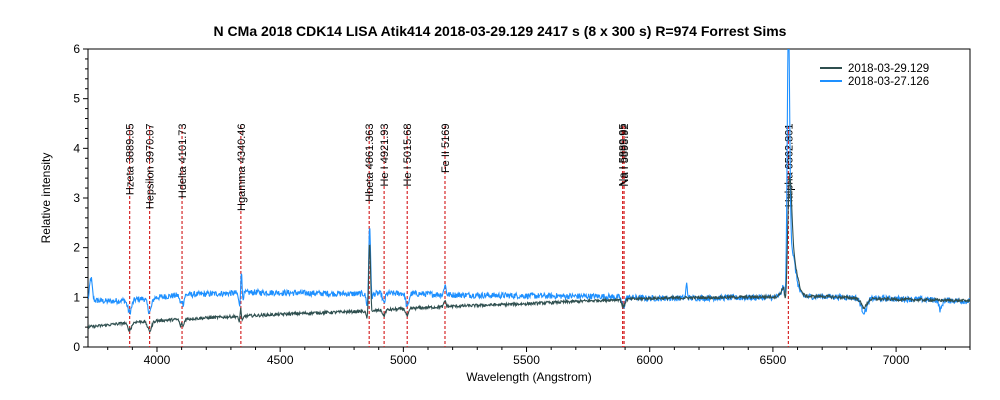 Image resolution: width=1000 pixels, height=400 pixels. I want to click on x-tick-label: 5500, so click(526, 360).